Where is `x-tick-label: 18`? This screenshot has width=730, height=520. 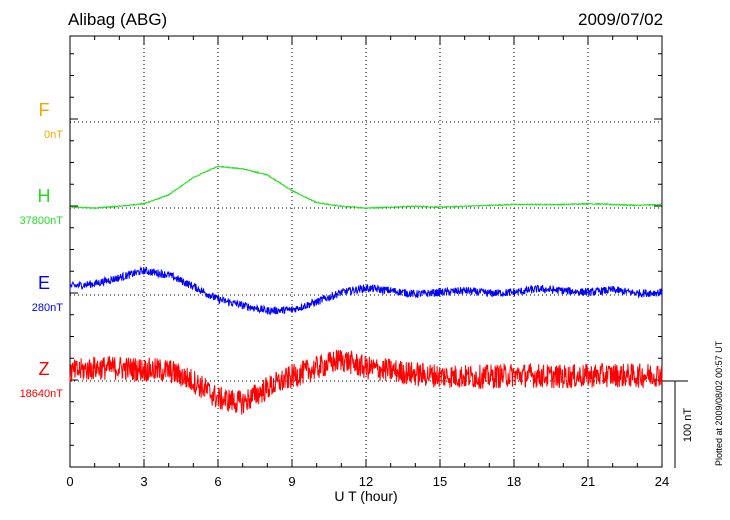
x-tick-label: 18 is located at coordinates (514, 481).